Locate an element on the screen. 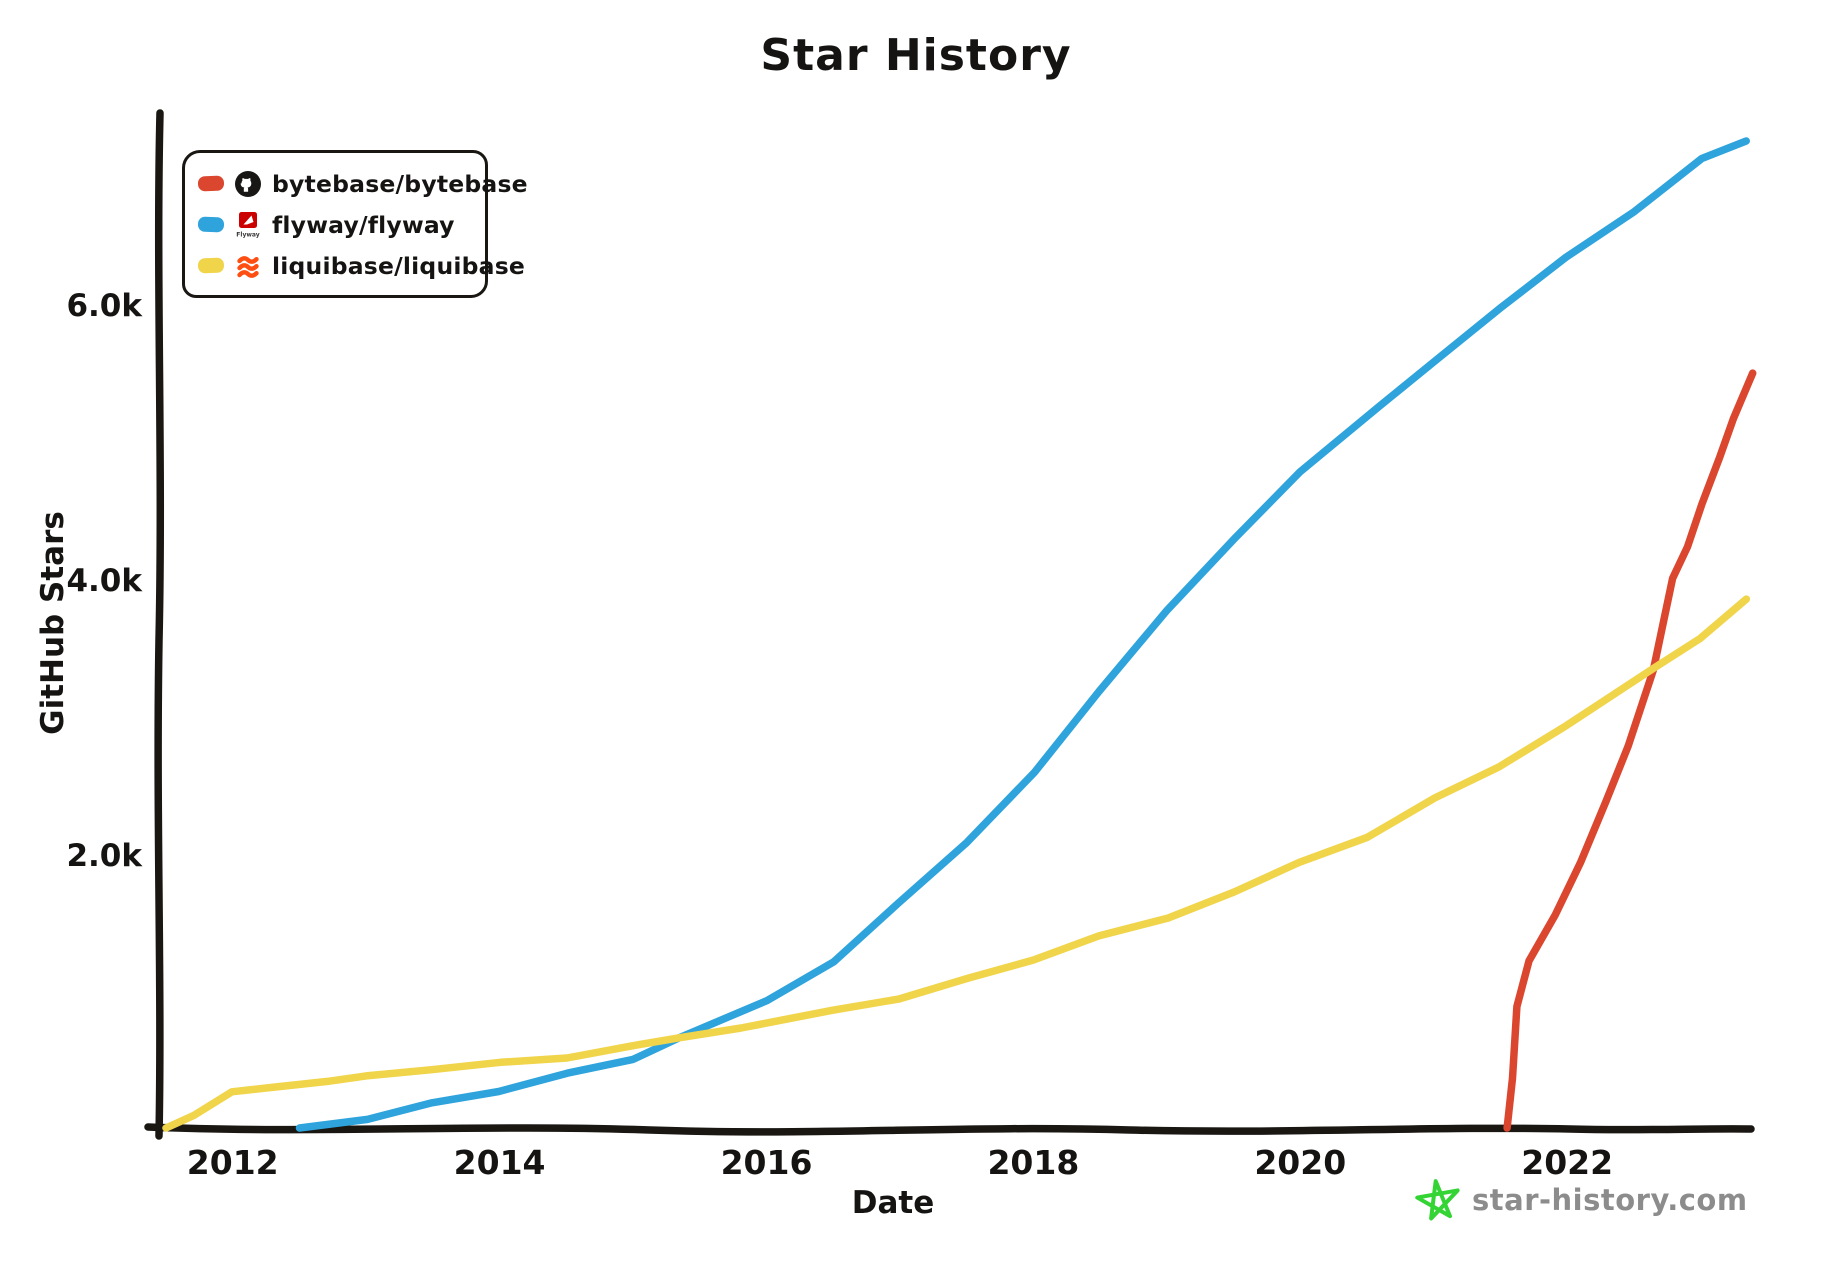 The width and height of the screenshot is (1832, 1276). x-axis-line is located at coordinates (949, 1129).